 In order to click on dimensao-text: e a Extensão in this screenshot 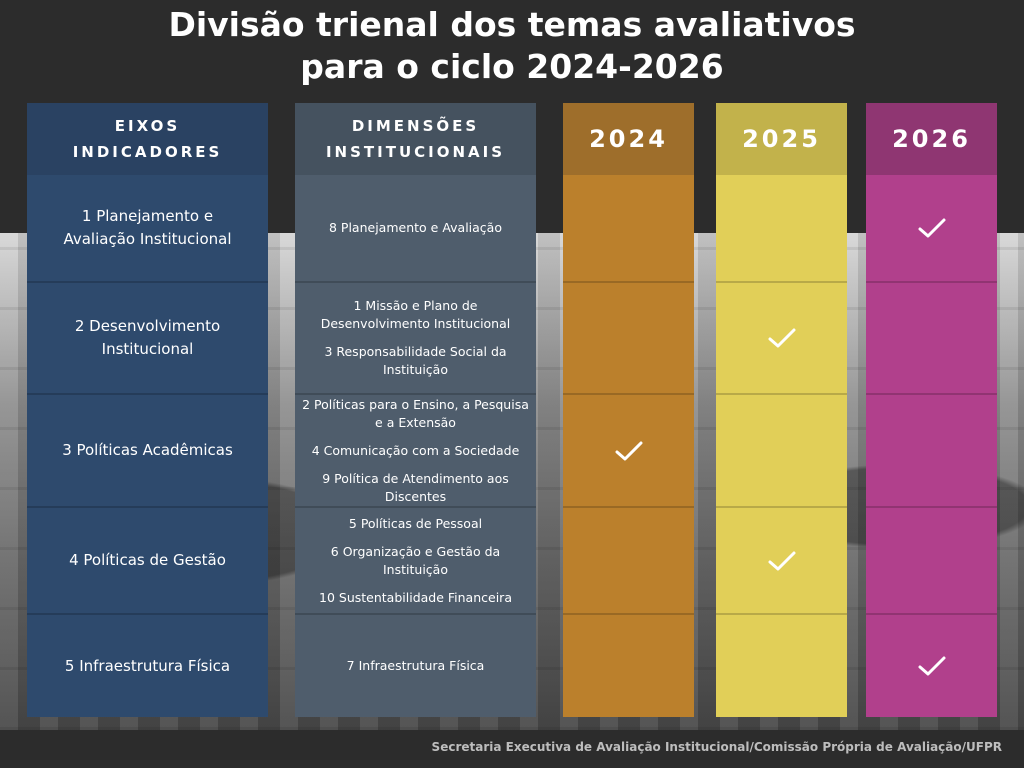, I will do `click(415, 422)`.